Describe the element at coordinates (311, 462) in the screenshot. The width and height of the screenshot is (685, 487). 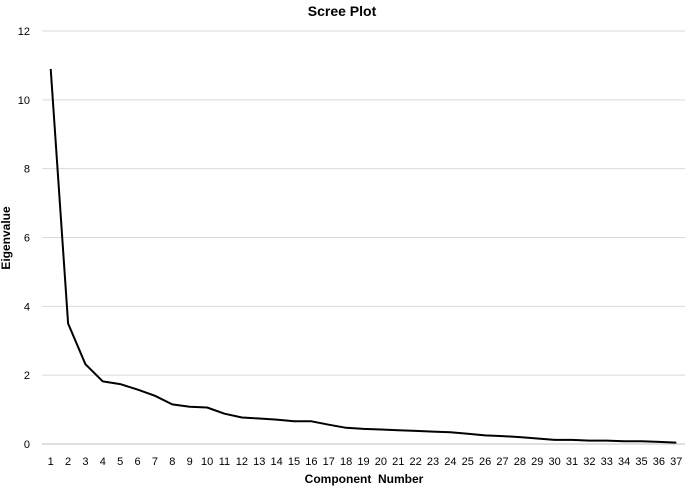
I see `x-tick-label: 16` at that location.